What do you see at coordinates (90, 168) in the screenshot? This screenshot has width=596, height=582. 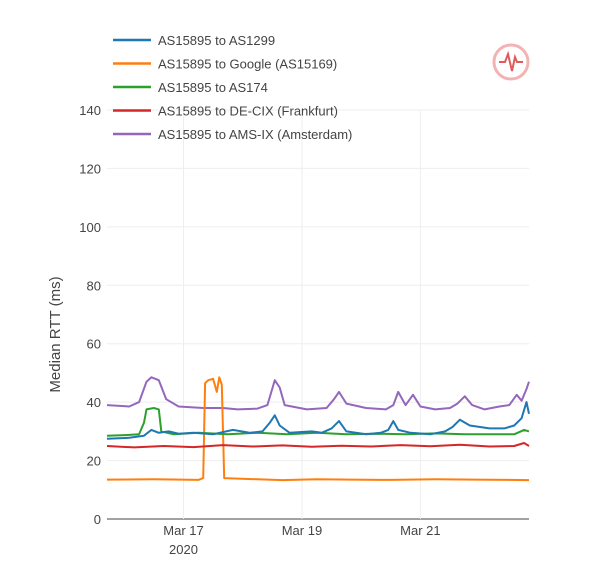 I see `y-tick-label: 120` at bounding box center [90, 168].